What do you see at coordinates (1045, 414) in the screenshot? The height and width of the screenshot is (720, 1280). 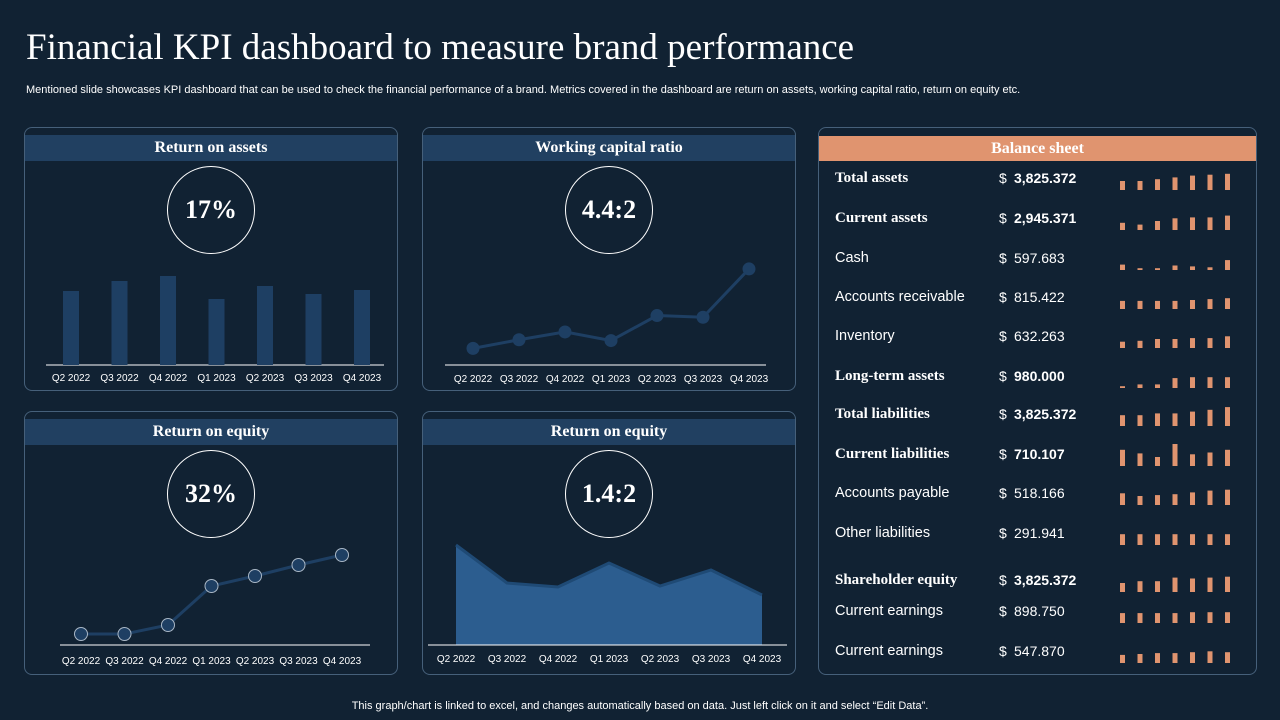 I see `balance-sheet-value: 3,825.372` at bounding box center [1045, 414].